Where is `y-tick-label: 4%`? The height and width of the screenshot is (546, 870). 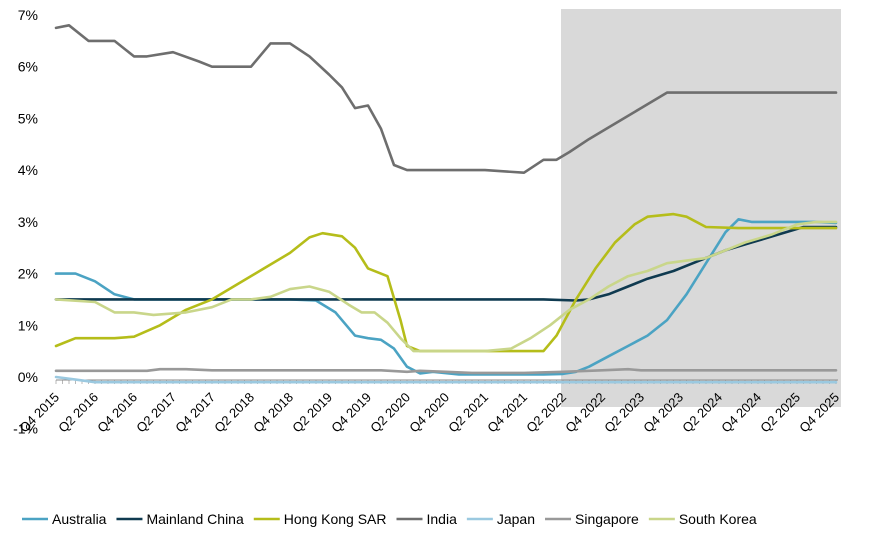
y-tick-label: 4% is located at coordinates (28, 170).